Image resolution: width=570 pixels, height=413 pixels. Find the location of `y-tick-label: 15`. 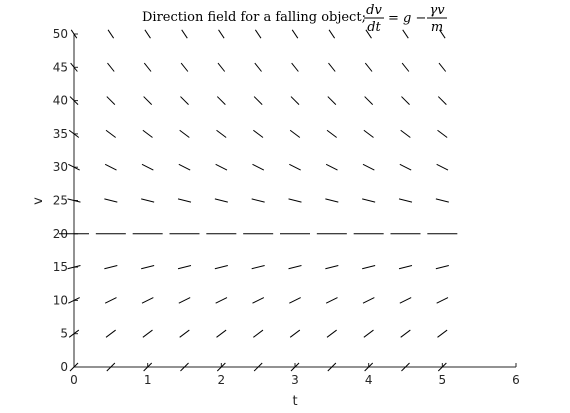

y-tick-label: 15 is located at coordinates (60, 267).